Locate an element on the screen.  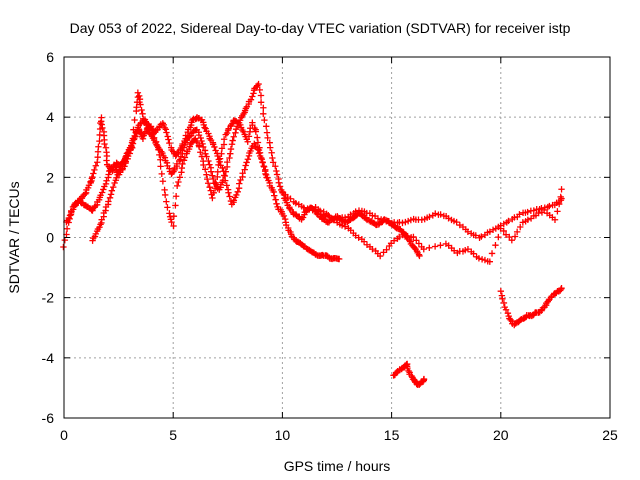
y-tick-label: 0 is located at coordinates (50, 238).